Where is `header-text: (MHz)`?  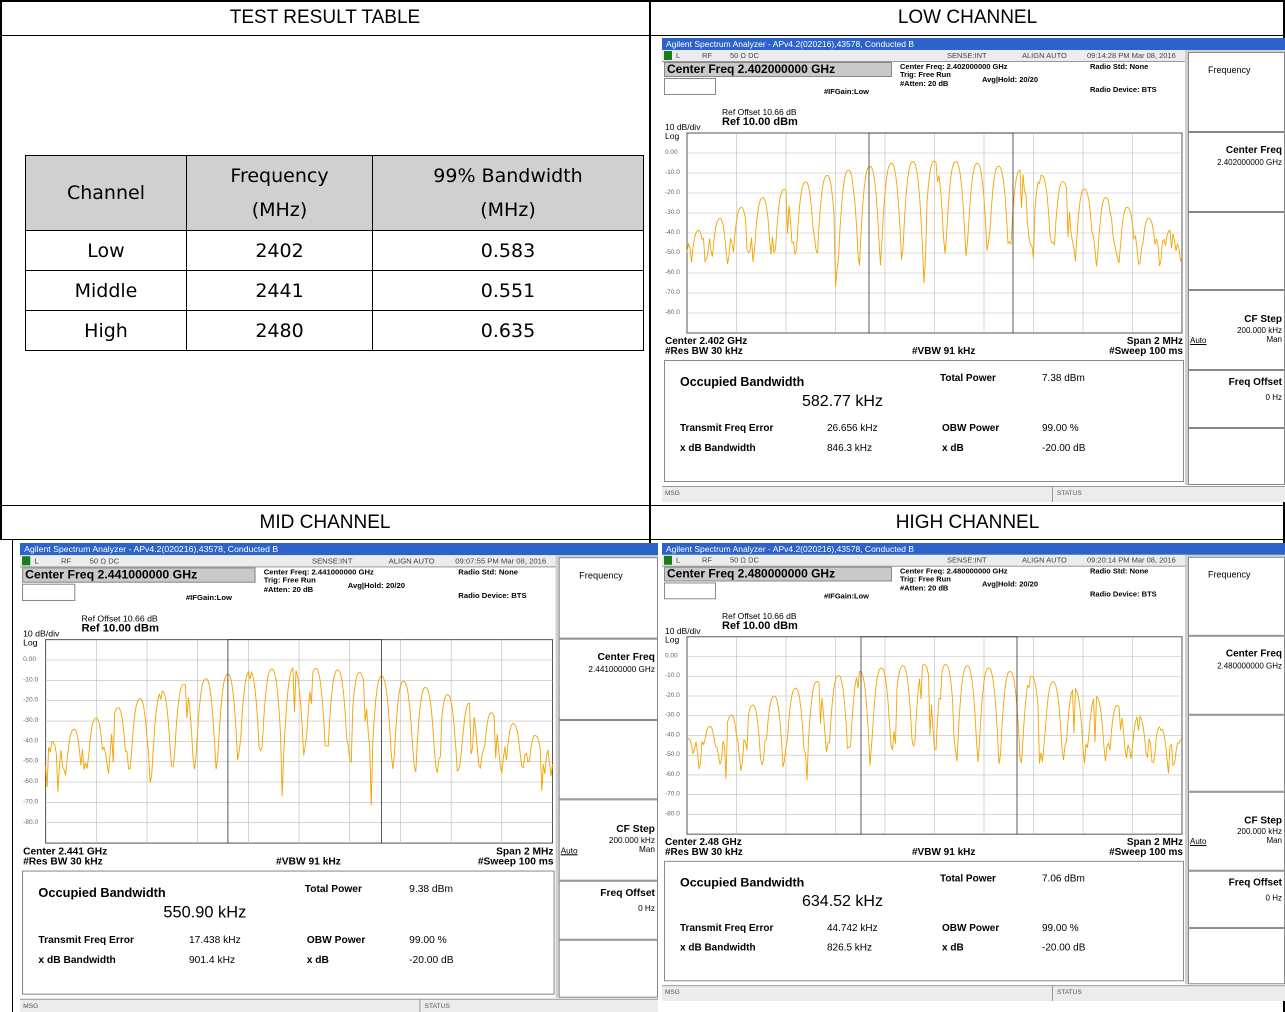
header-text: (MHz) is located at coordinates (279, 210).